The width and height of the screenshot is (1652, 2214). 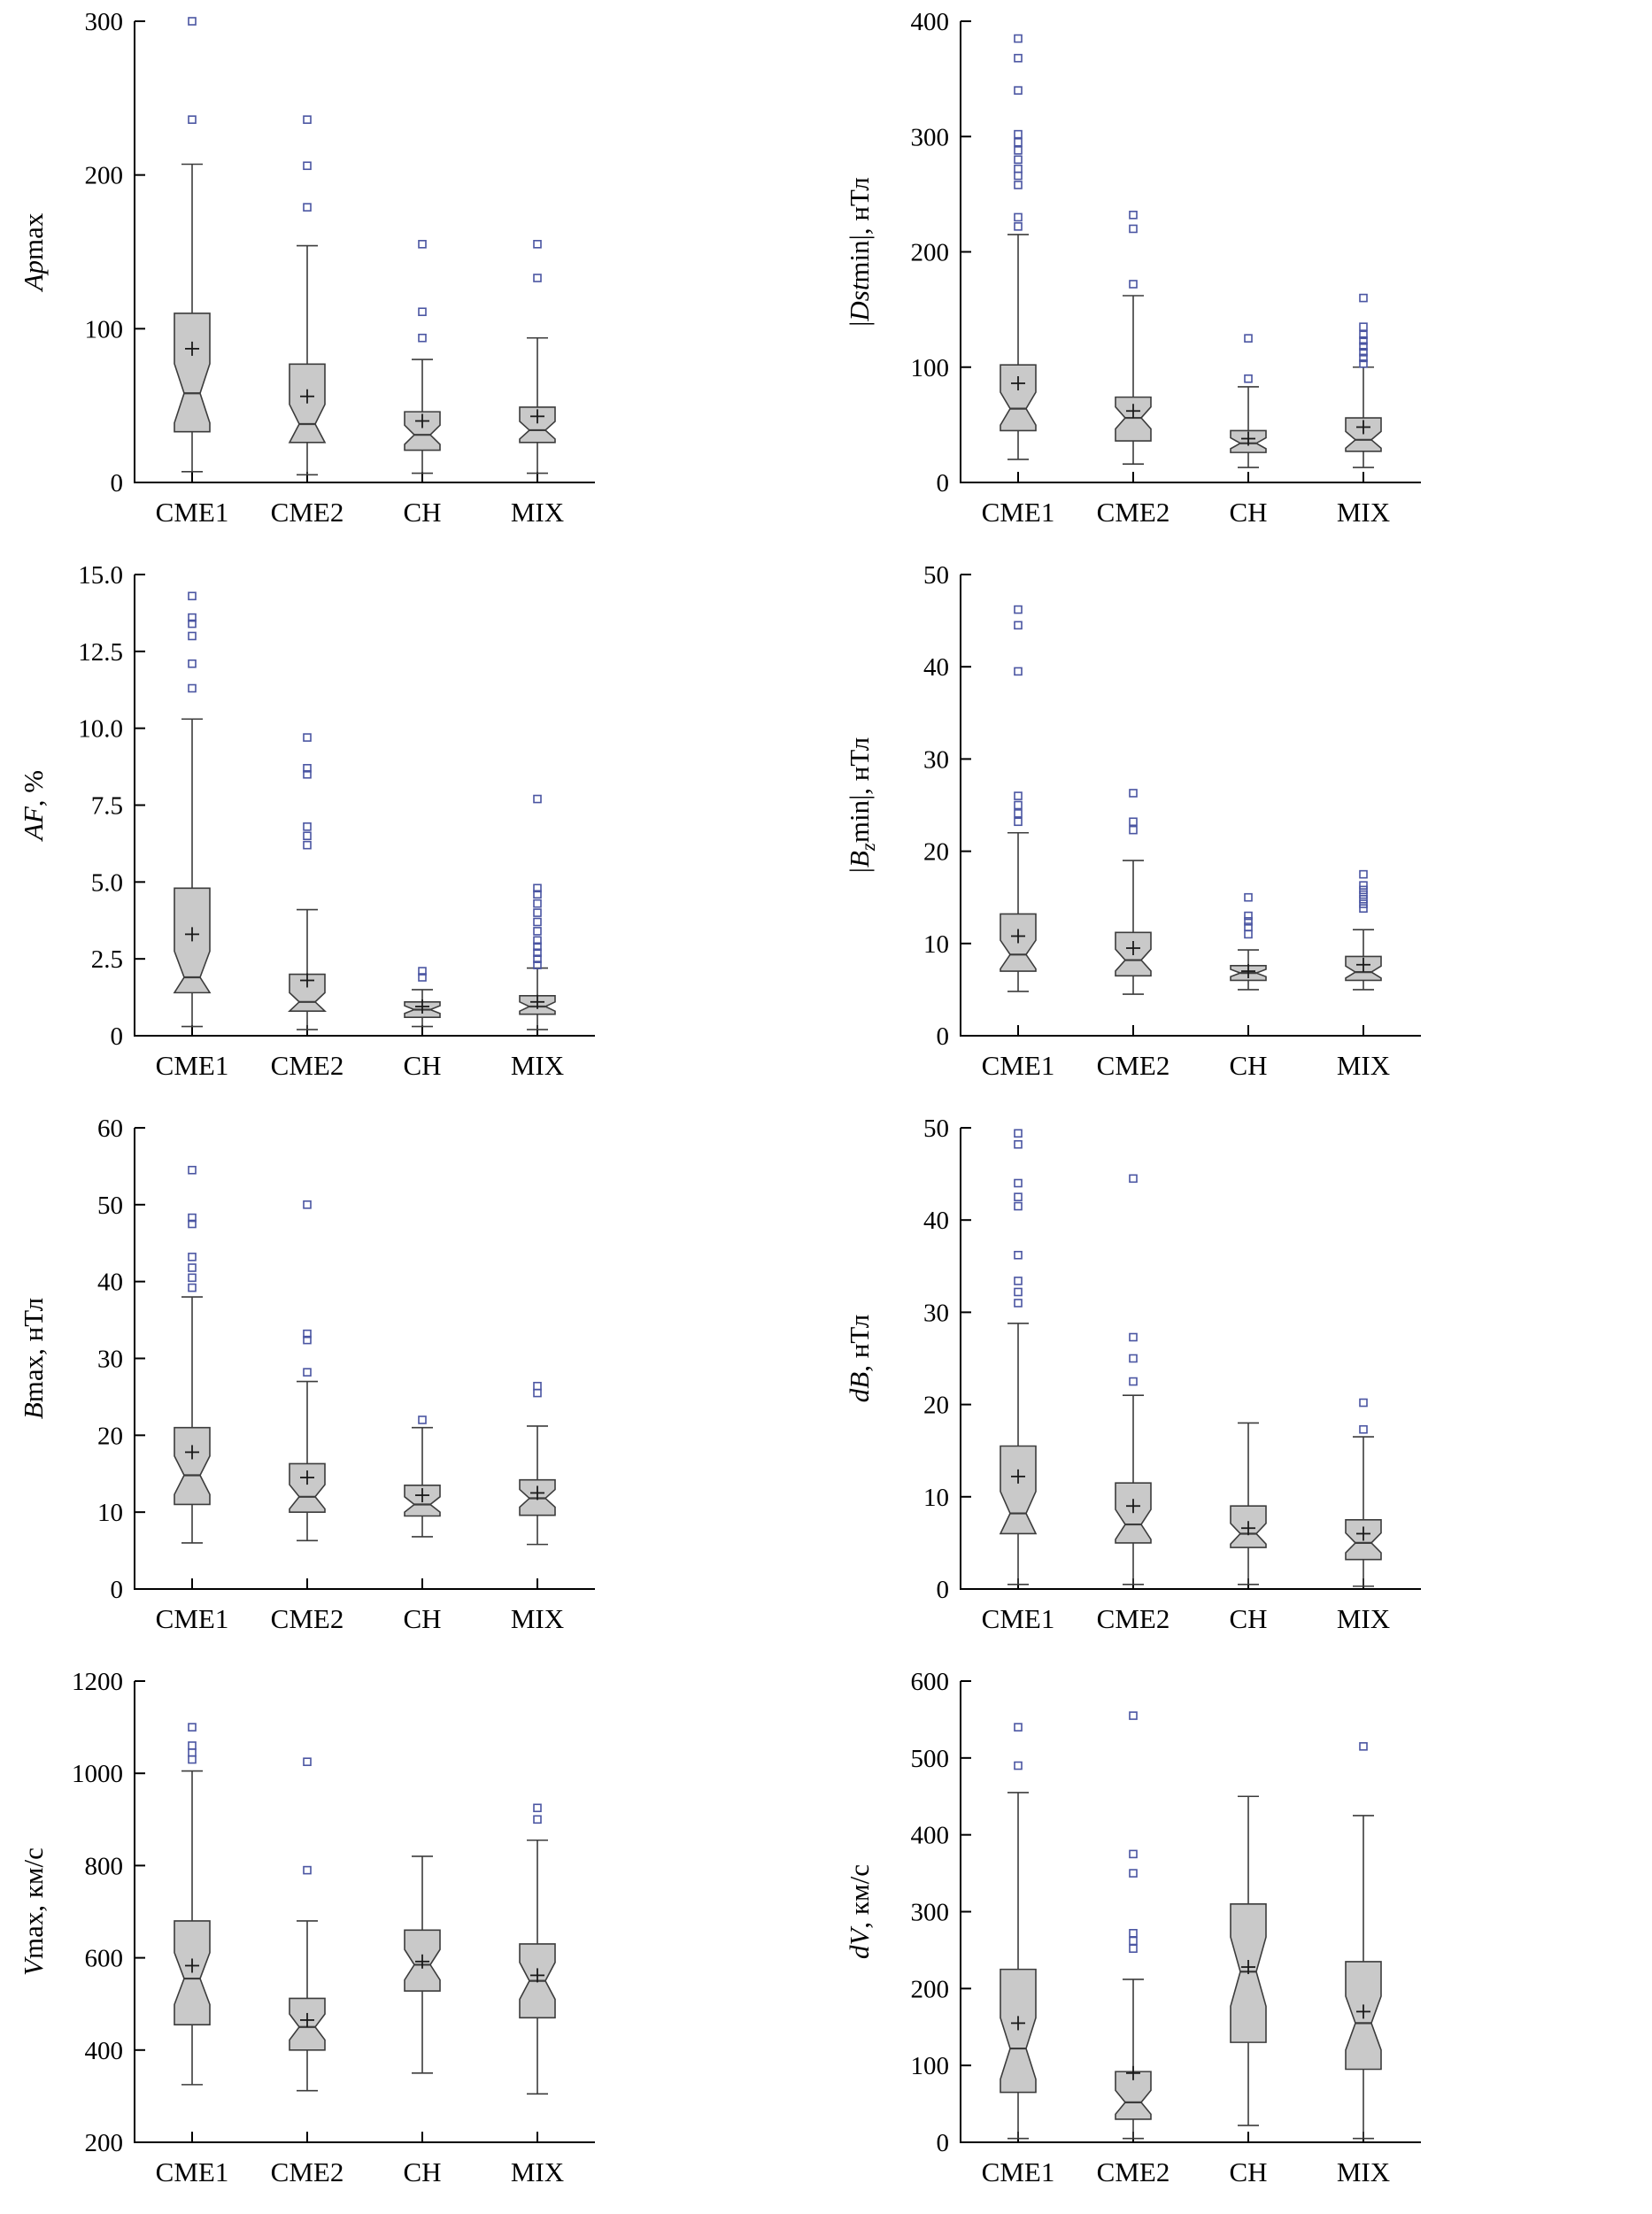 I want to click on svg-text: dV, км/с, so click(x=859, y=1911).